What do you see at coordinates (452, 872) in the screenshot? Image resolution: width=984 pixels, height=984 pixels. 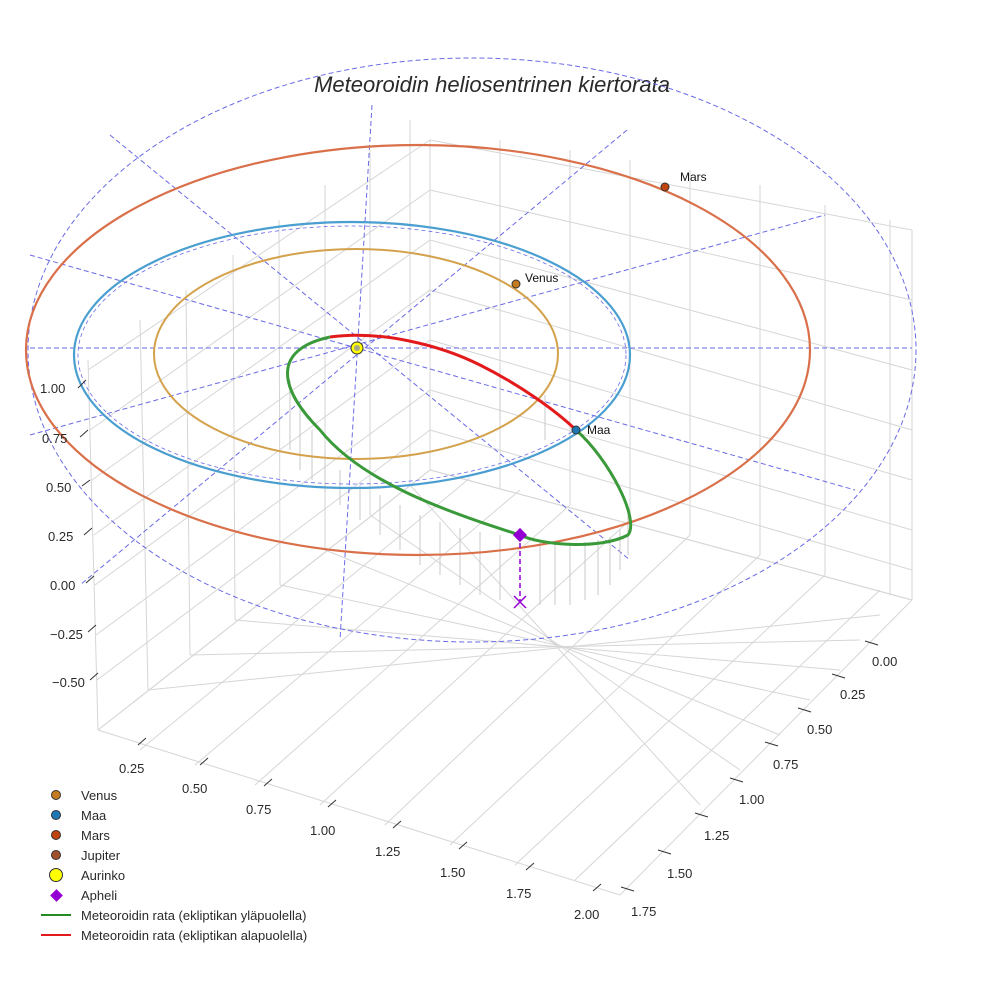 I see `x-tick: 1.50` at bounding box center [452, 872].